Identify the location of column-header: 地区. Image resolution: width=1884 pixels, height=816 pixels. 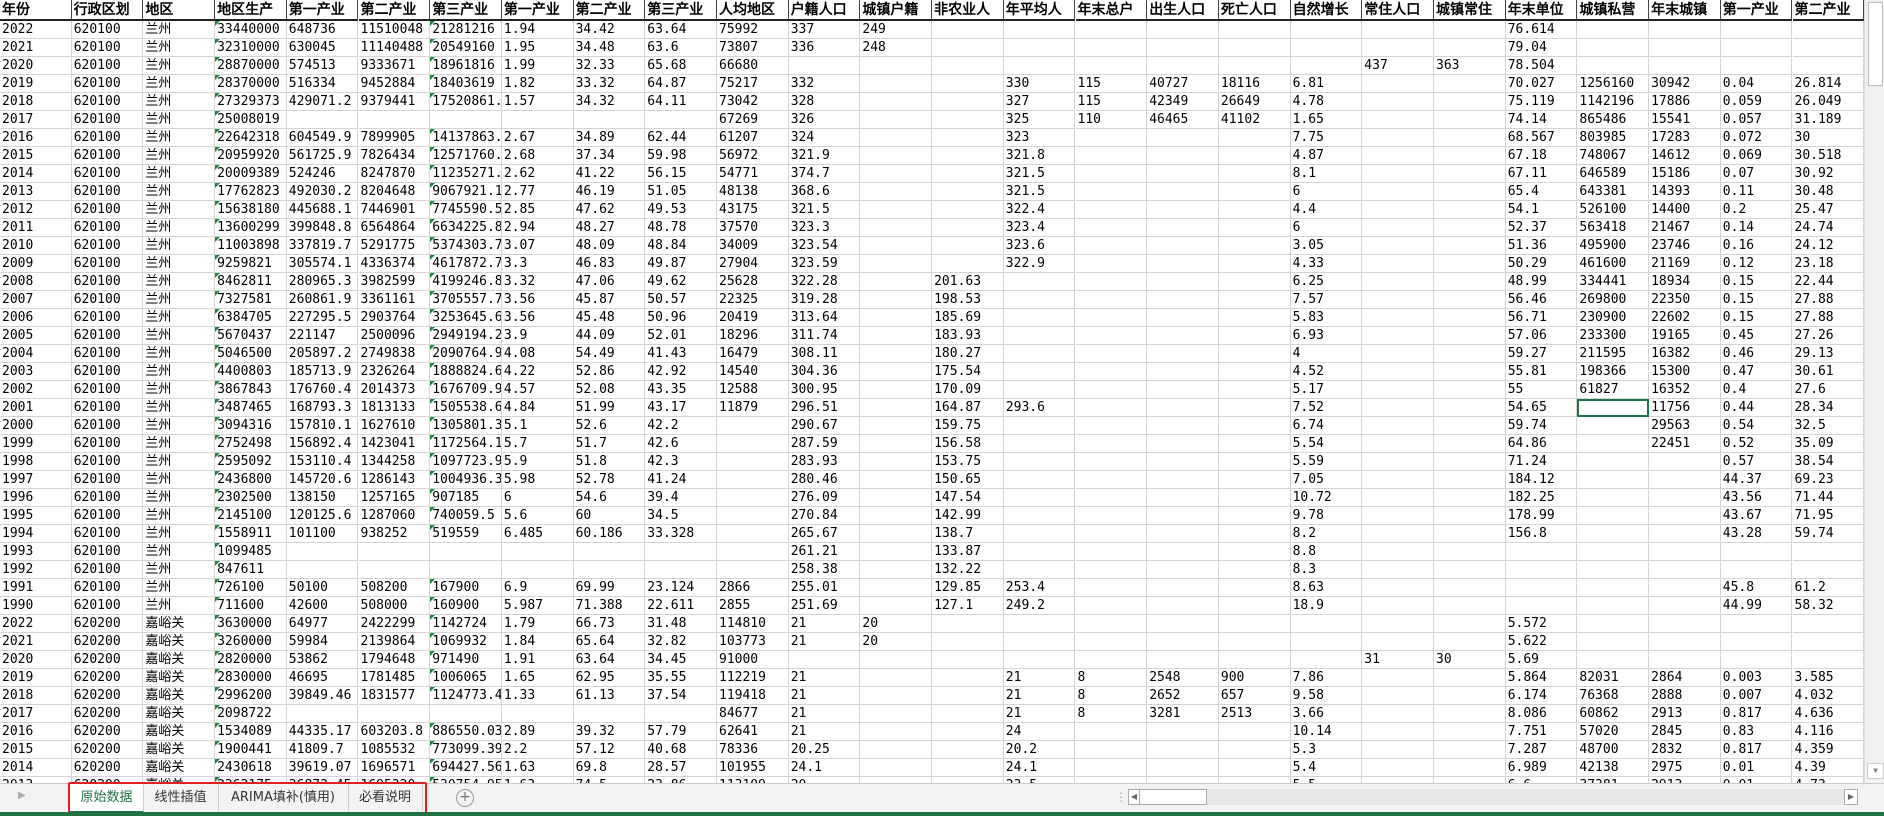
(179, 10).